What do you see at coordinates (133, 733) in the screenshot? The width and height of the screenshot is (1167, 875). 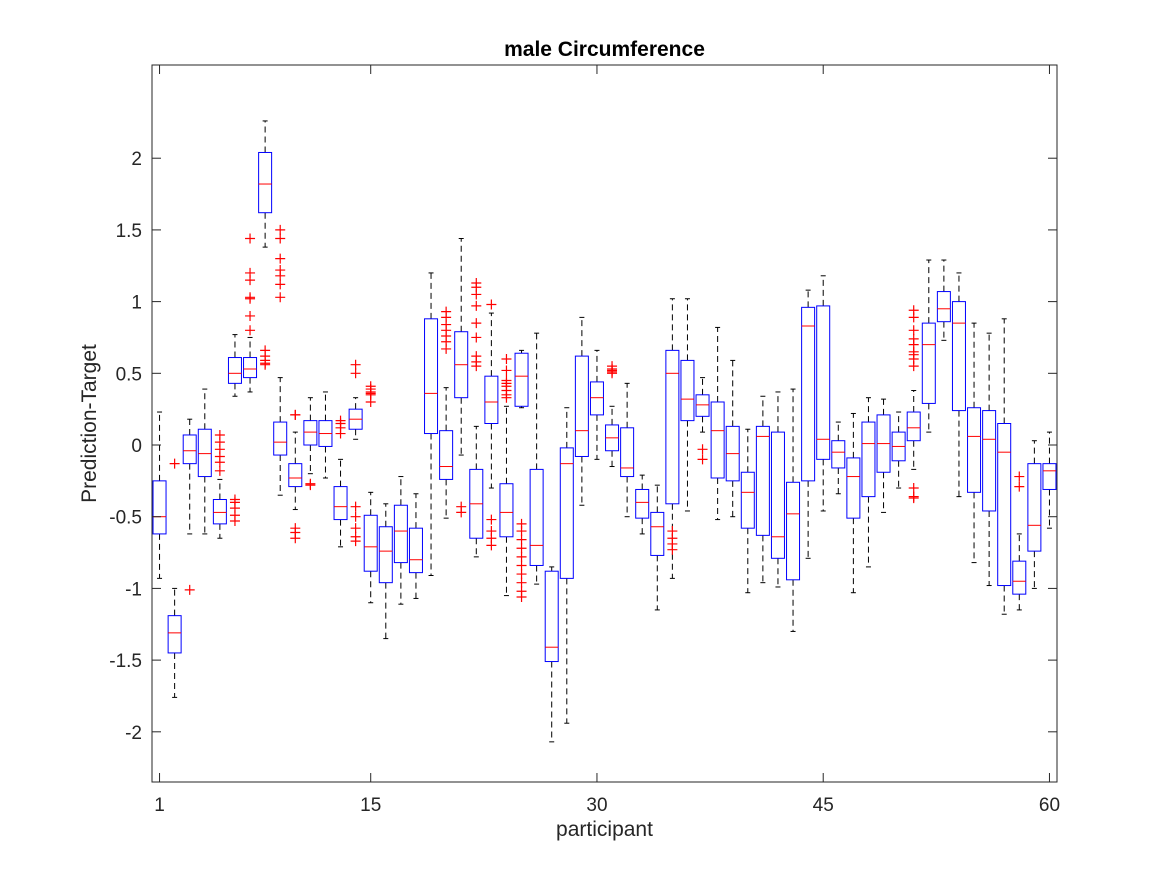 I see `y-tick-label: -2` at bounding box center [133, 733].